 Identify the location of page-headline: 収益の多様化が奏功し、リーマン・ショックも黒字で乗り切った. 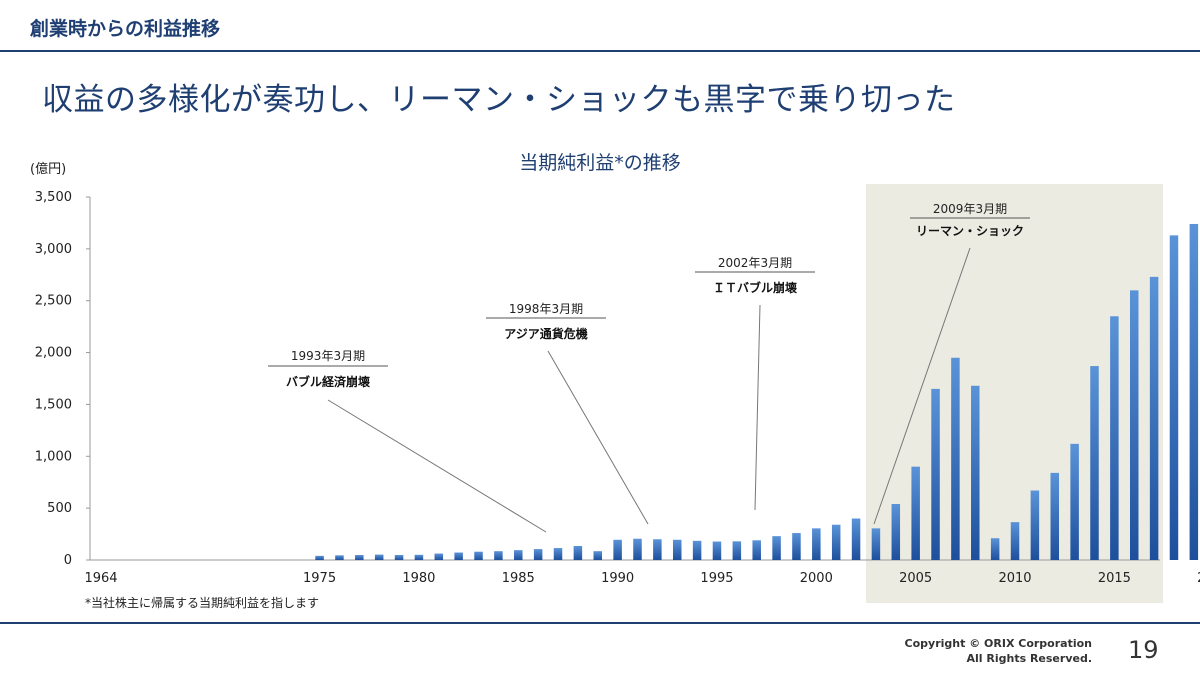
(499, 100).